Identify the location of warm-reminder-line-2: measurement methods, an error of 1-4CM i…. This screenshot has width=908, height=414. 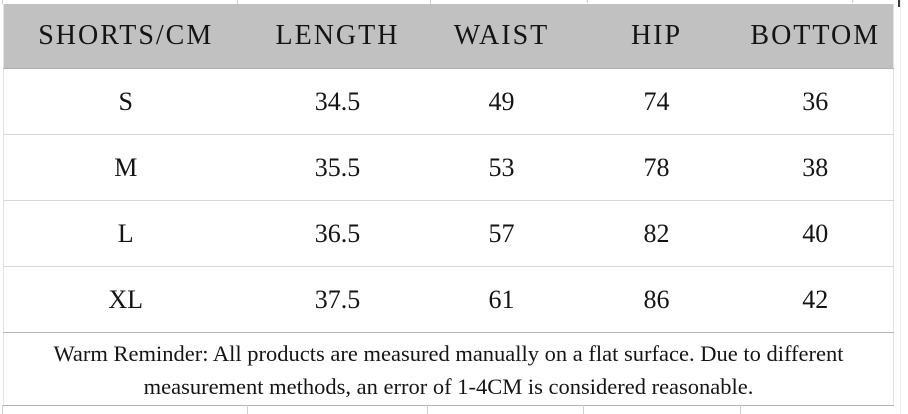
(448, 386).